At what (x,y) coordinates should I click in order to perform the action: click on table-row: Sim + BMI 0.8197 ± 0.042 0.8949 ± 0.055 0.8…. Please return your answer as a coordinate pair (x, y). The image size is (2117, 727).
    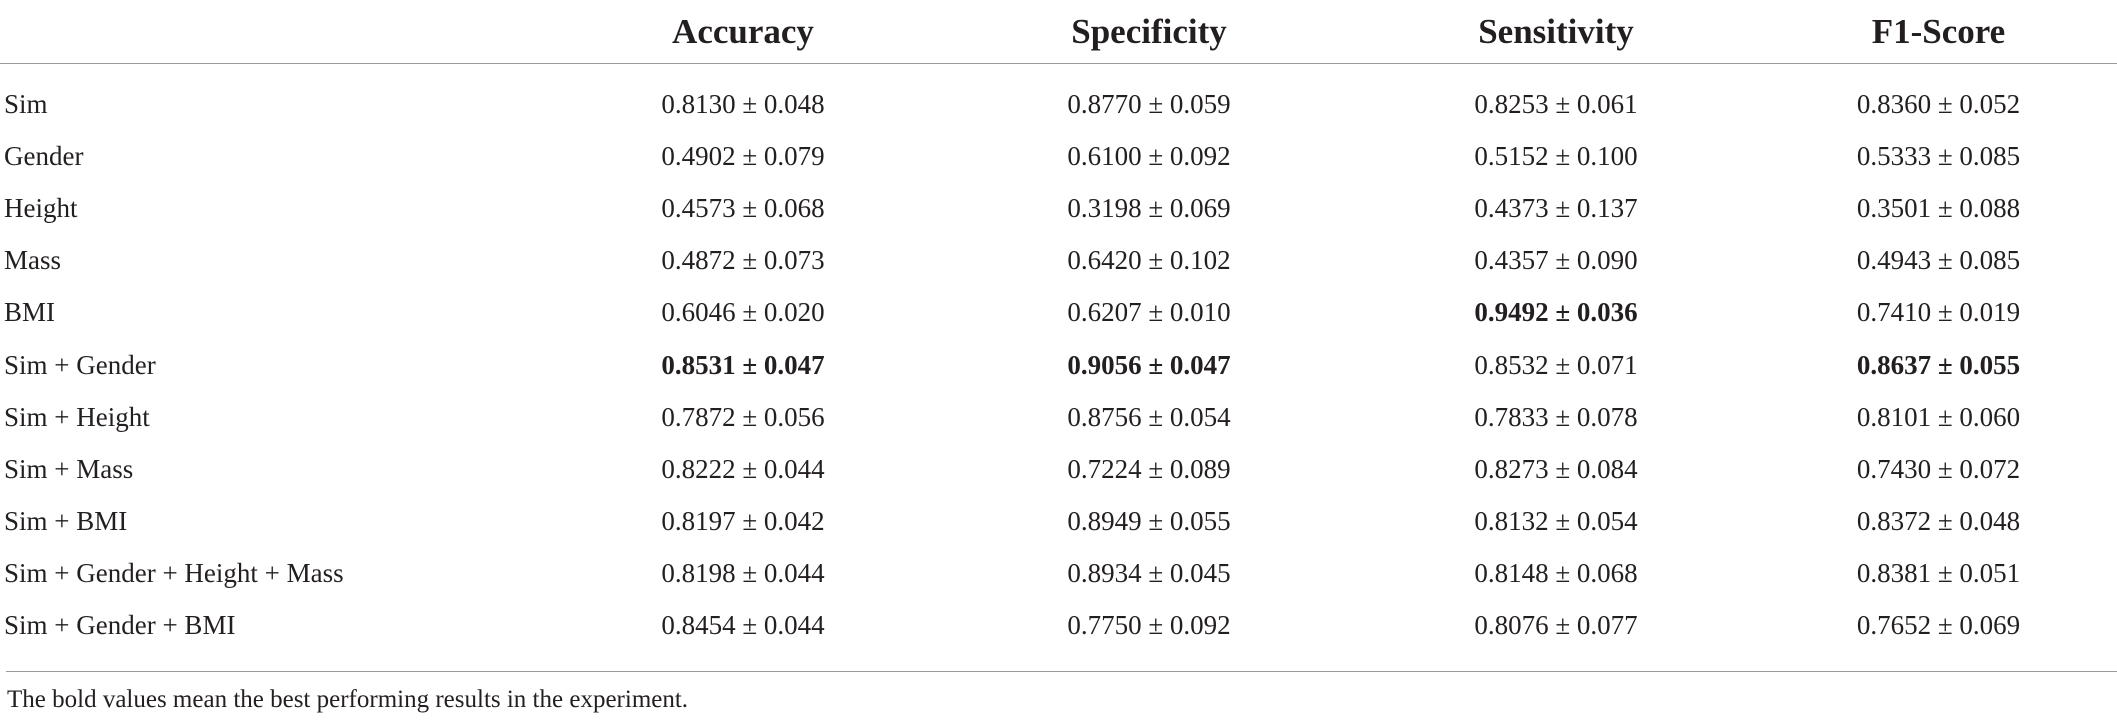
    Looking at the image, I should click on (1058, 522).